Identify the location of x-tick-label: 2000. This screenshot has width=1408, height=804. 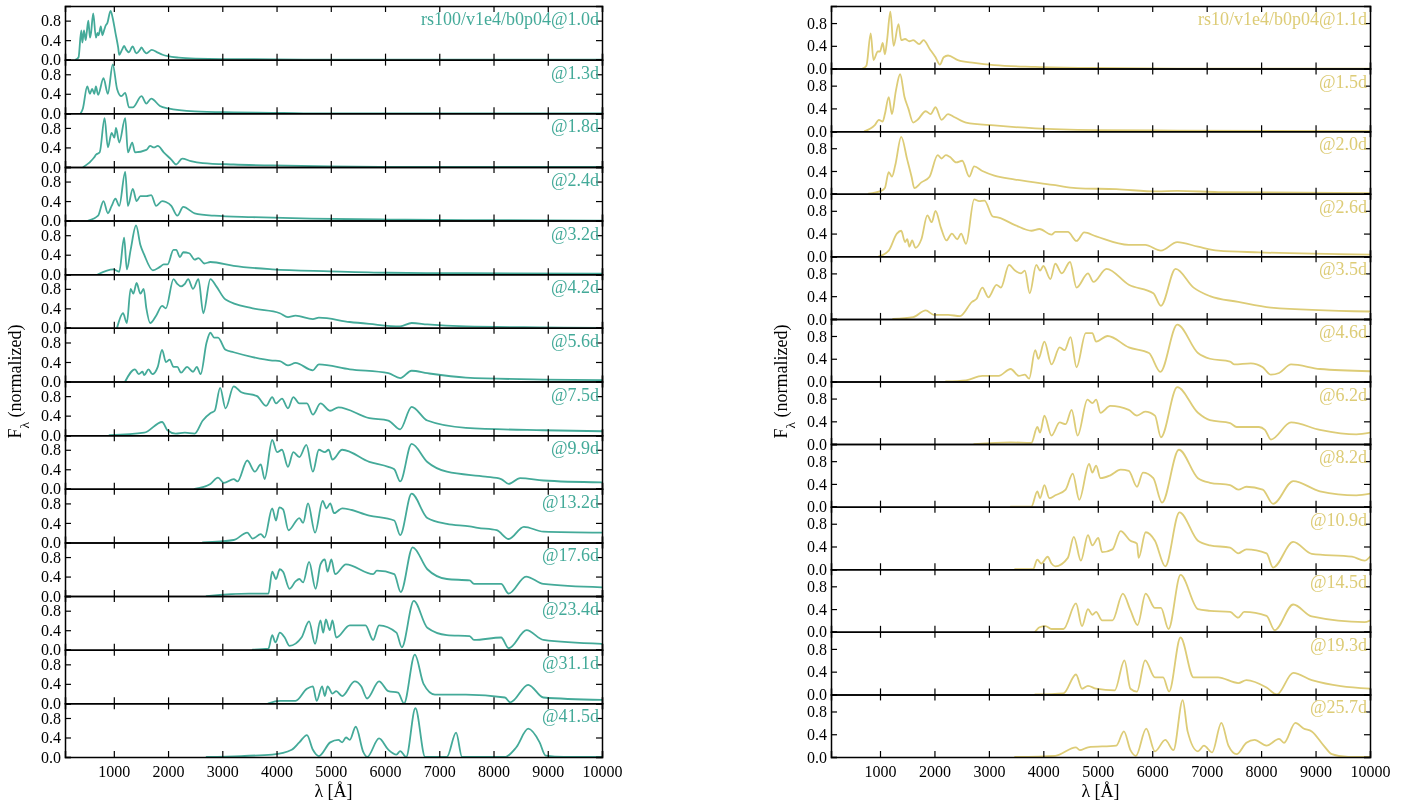
(934, 772).